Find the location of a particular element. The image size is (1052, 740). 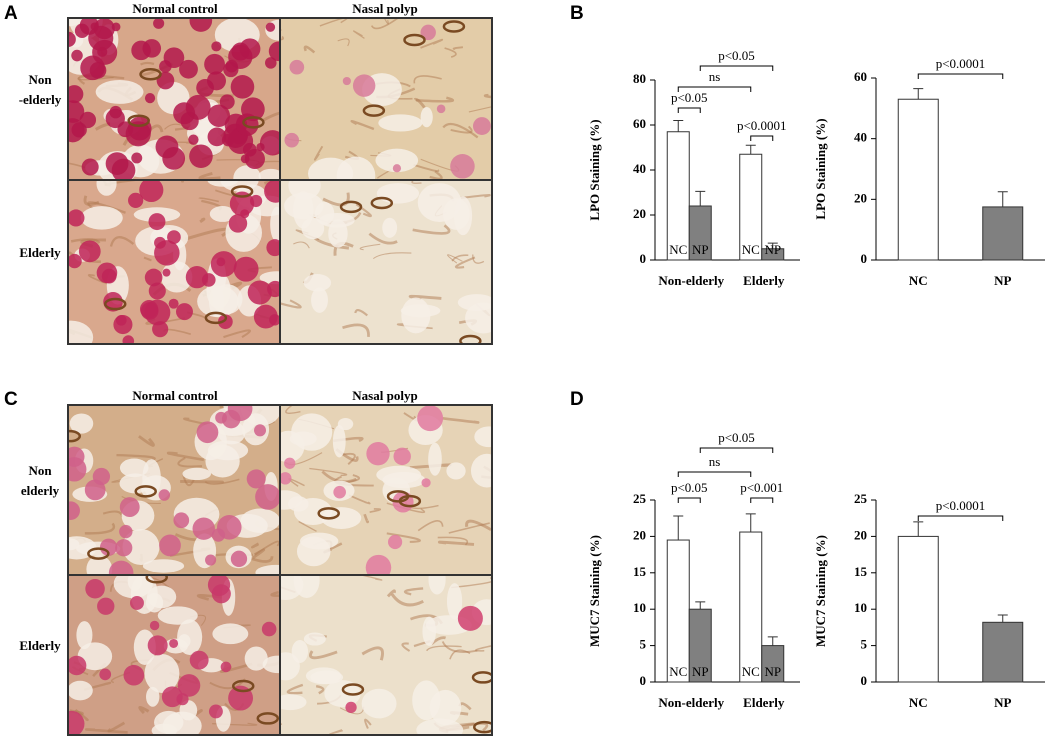

x-tick-label: NP is located at coordinates (1002, 280).